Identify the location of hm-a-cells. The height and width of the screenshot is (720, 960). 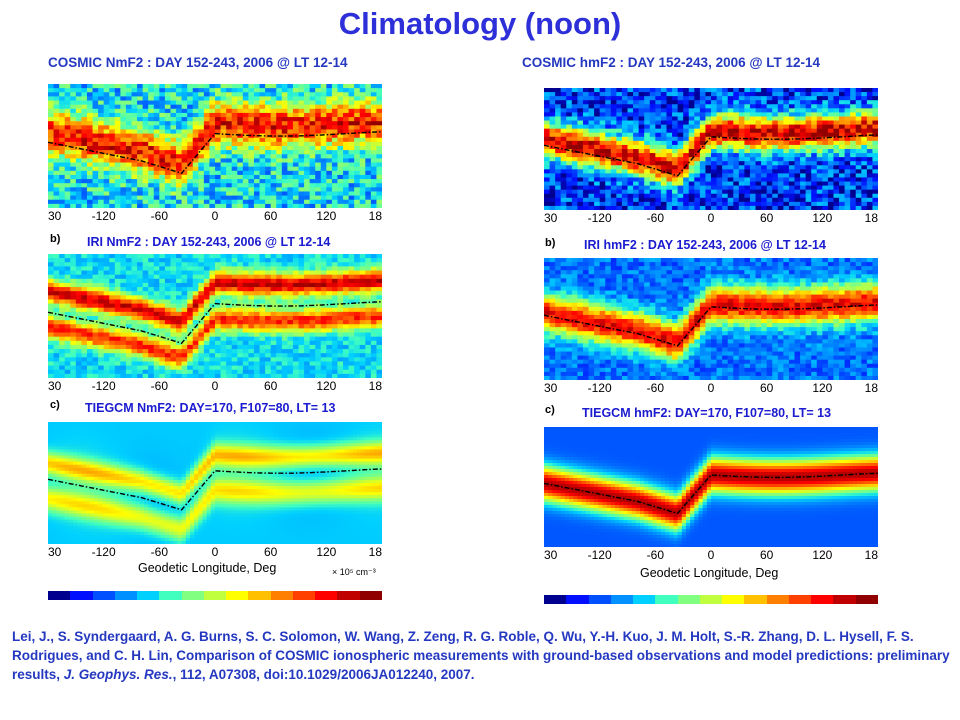
(711, 149).